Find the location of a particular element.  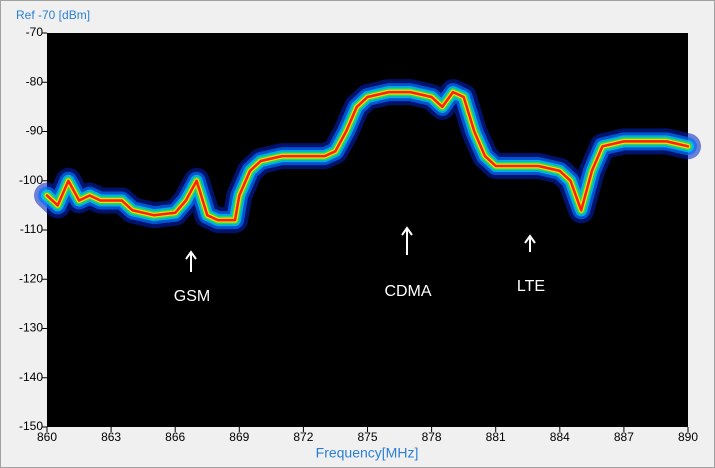

x-tick-label: 872 is located at coordinates (303, 437).